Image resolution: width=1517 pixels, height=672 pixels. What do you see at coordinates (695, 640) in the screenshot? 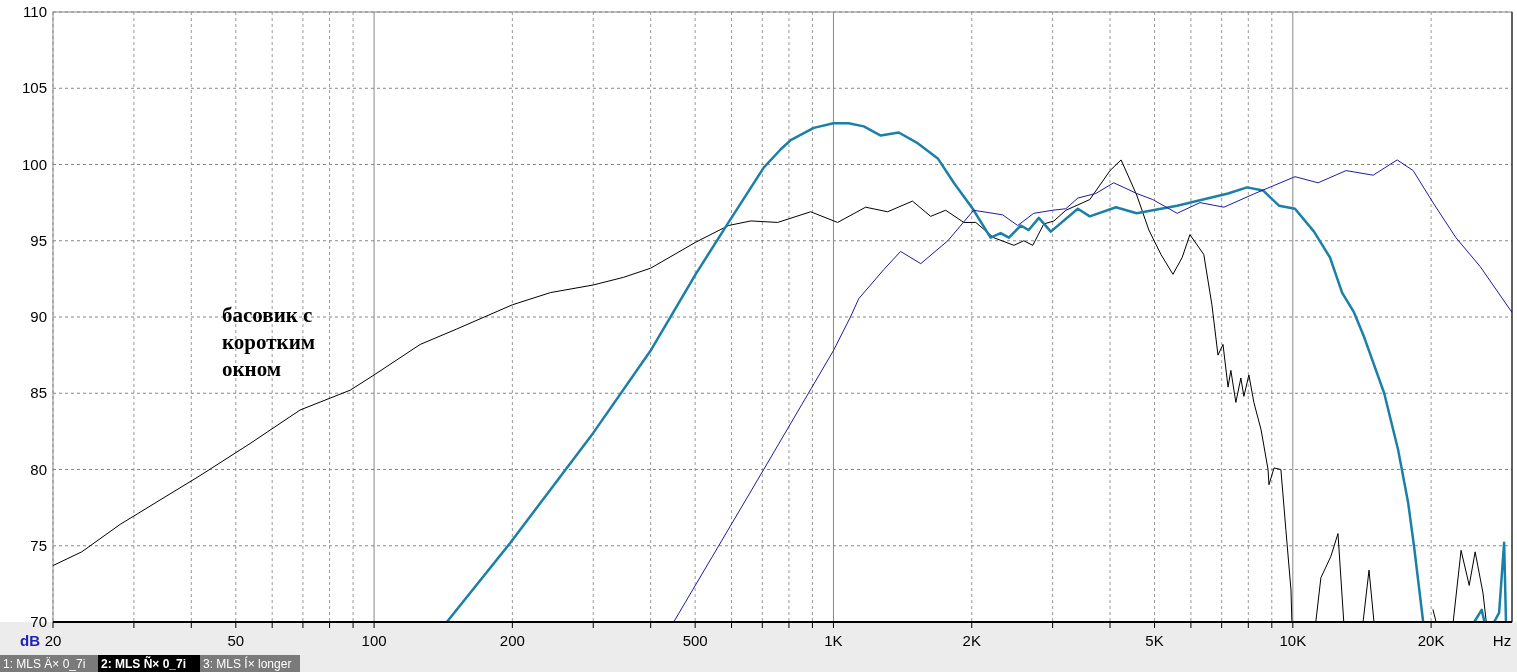
I see `x-tick-label: 500` at bounding box center [695, 640].